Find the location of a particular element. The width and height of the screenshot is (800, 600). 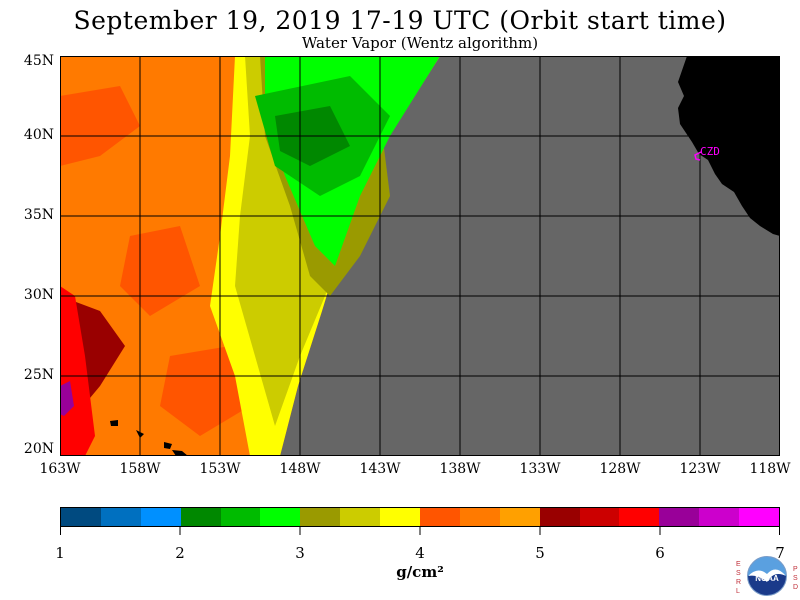

colorbar-tick-label: 5 is located at coordinates (540, 553).